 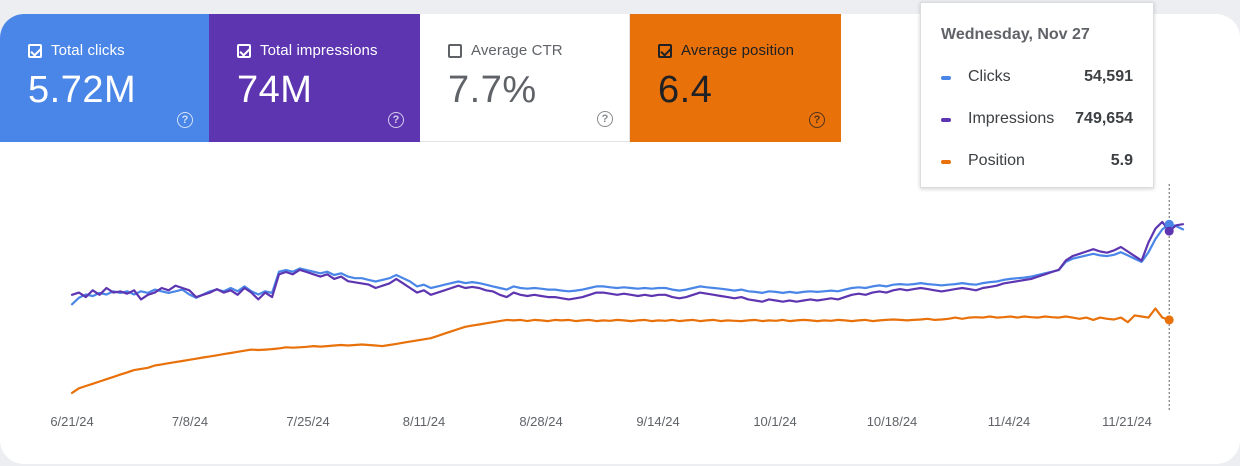 I want to click on x-tick-label: 10/1/24, so click(x=774, y=421).